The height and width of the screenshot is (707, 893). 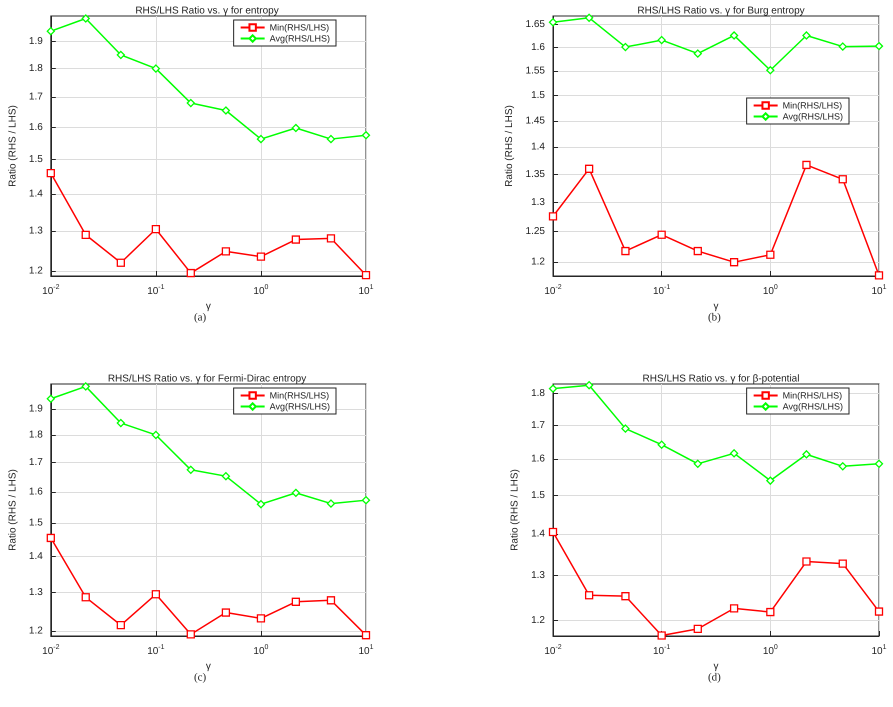 What do you see at coordinates (715, 678) in the screenshot?
I see `text: (d)` at bounding box center [715, 678].